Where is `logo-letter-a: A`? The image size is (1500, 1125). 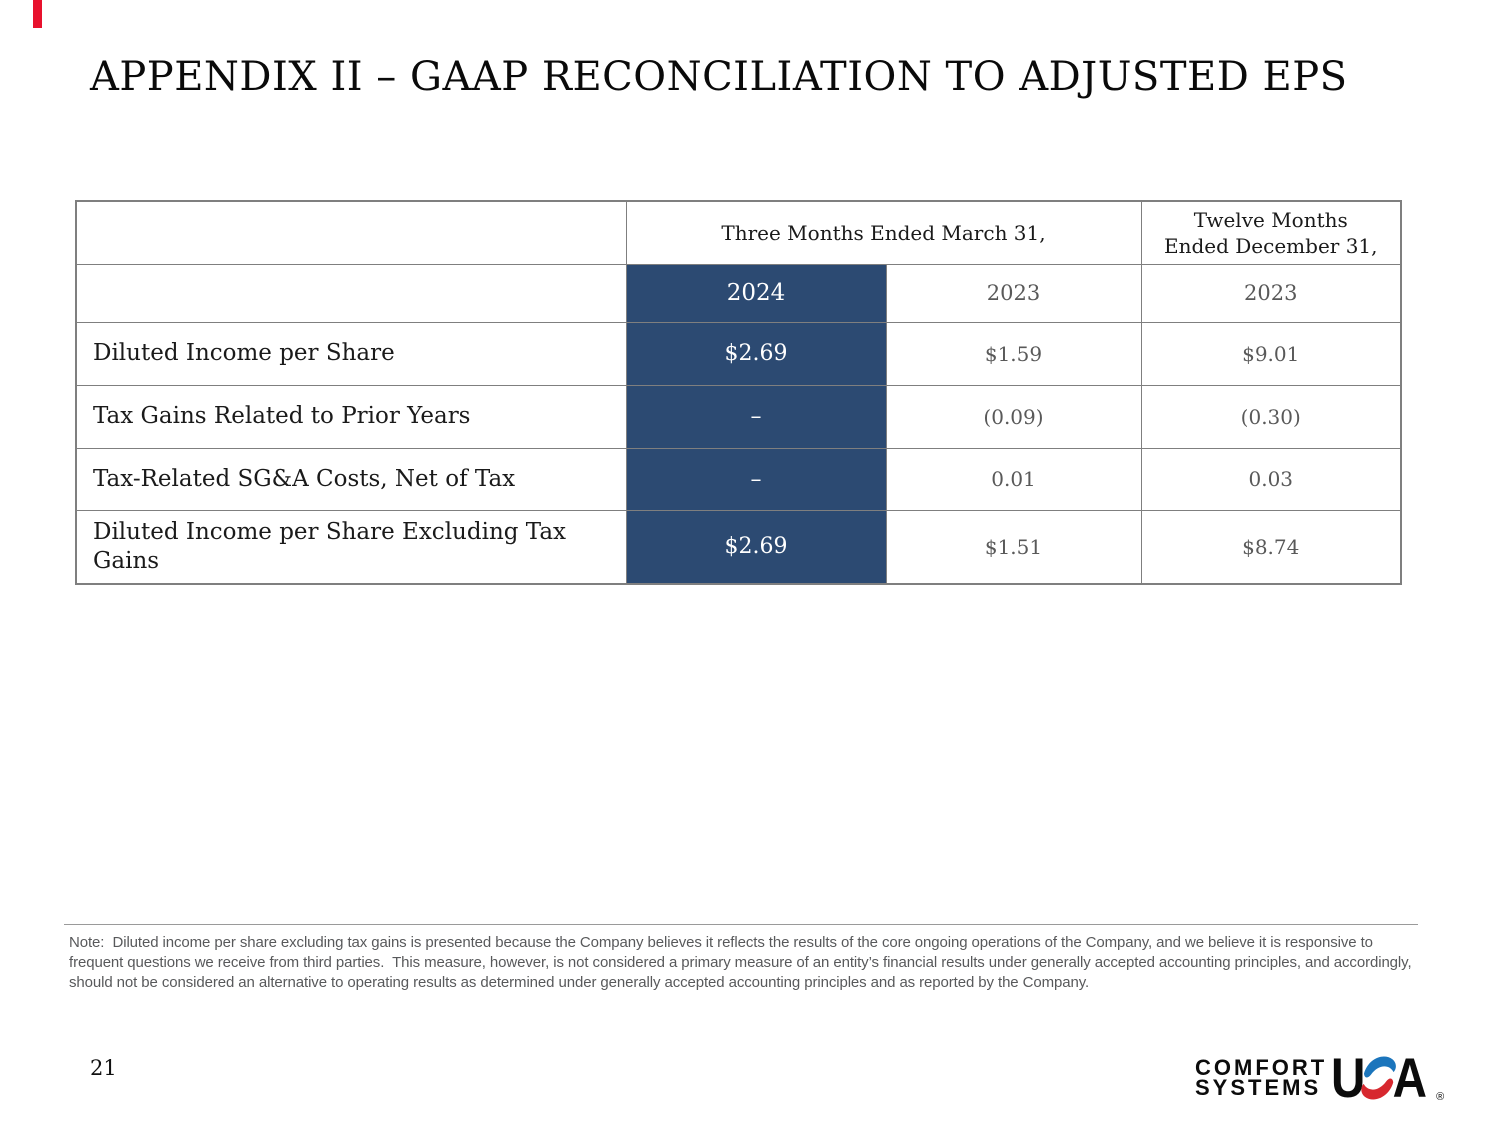 logo-letter-a: A is located at coordinates (1410, 1077).